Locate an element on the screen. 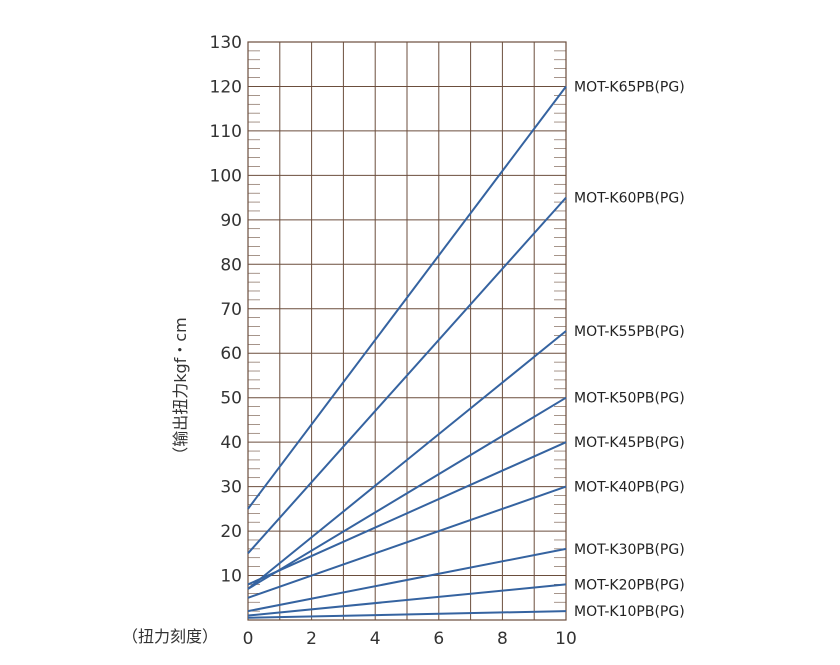 The width and height of the screenshot is (840, 665). y-tick-label: 130 is located at coordinates (226, 43).